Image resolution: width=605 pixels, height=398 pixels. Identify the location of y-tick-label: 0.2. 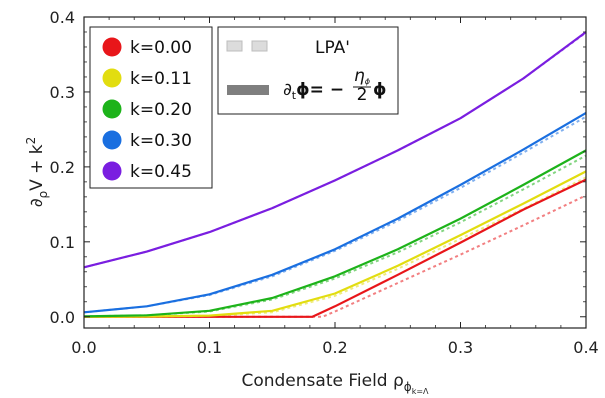
(62, 167).